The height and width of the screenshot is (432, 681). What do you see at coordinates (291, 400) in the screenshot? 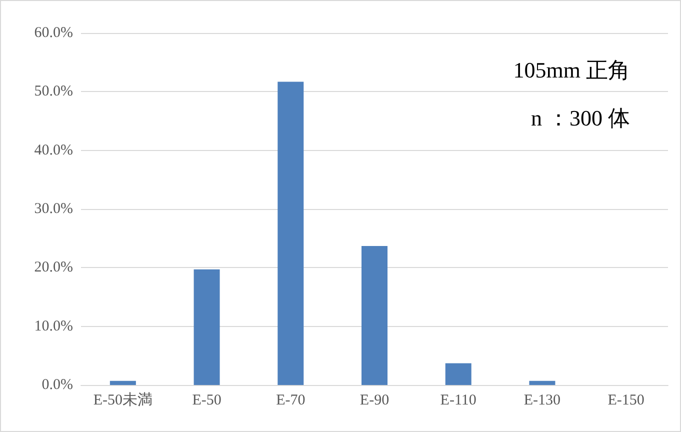
I see `x-tick-label: E-70` at bounding box center [291, 400].